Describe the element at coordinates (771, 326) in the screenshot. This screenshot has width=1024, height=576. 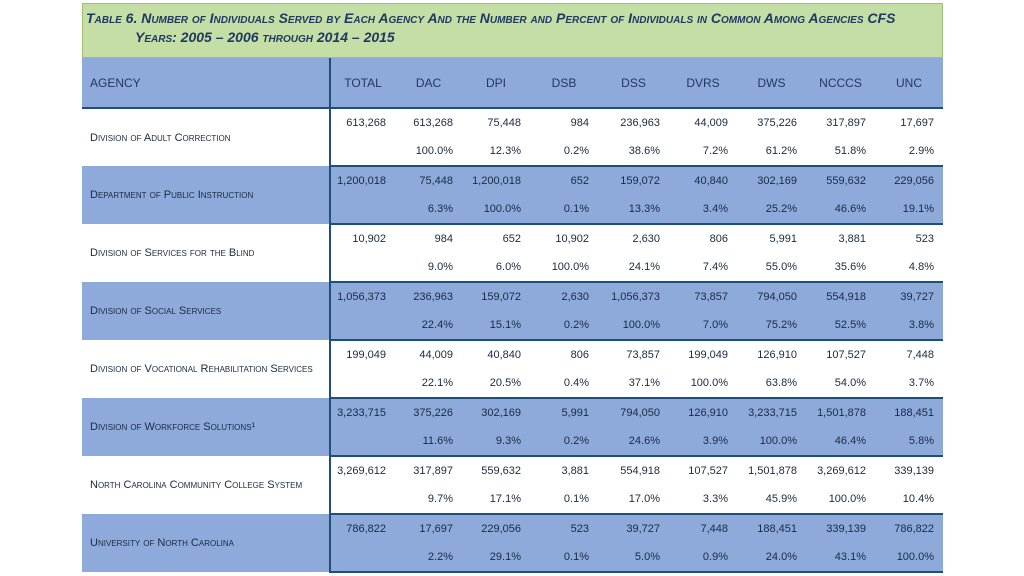
I see `percent-cell: 75.2%` at that location.